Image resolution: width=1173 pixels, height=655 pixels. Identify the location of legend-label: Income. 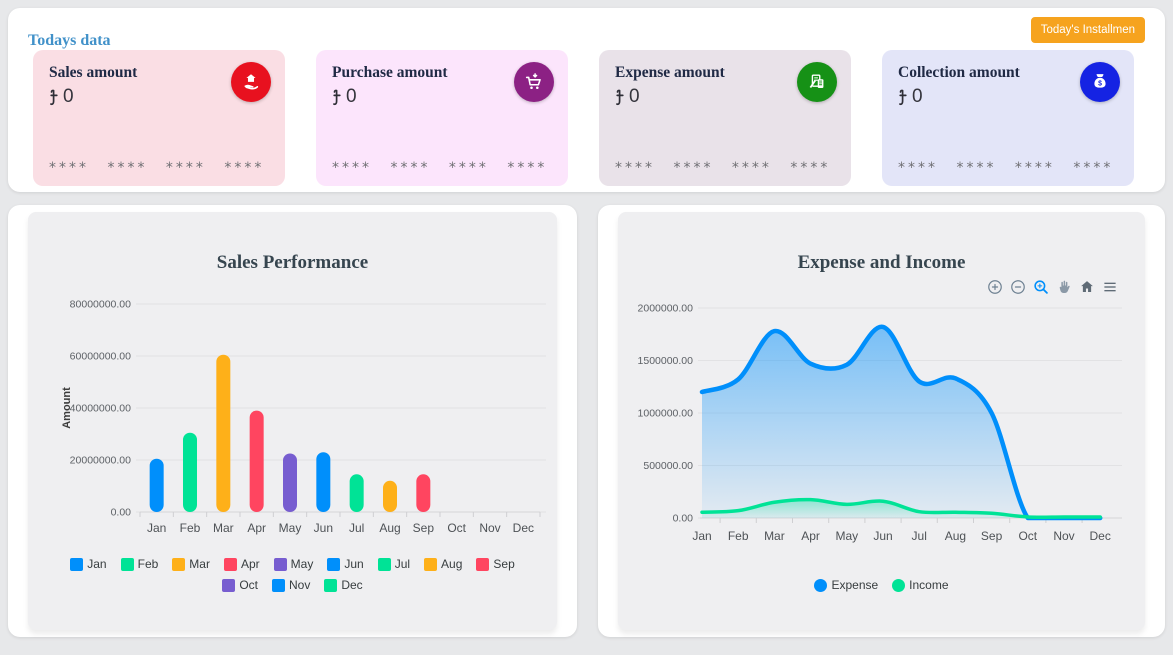
(929, 585).